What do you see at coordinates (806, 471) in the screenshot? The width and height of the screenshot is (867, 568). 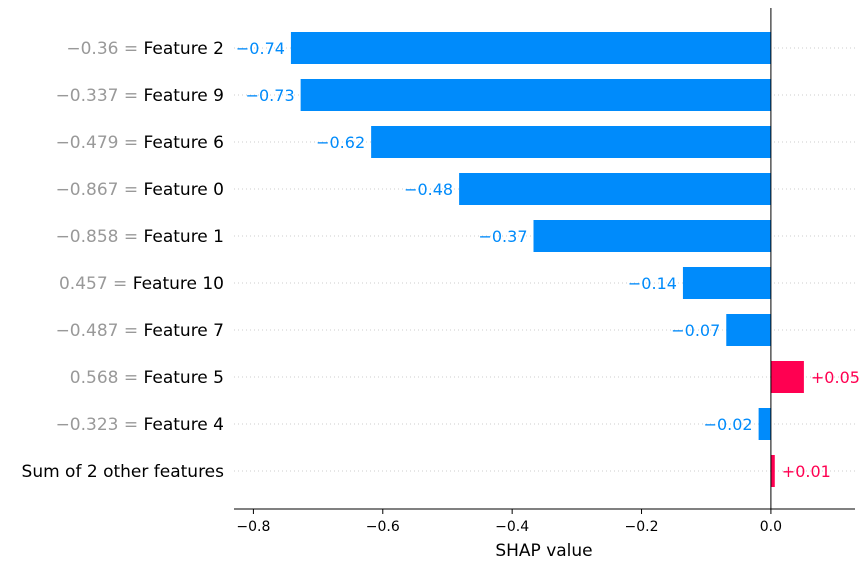 I see `bar-value-label: +0.01` at bounding box center [806, 471].